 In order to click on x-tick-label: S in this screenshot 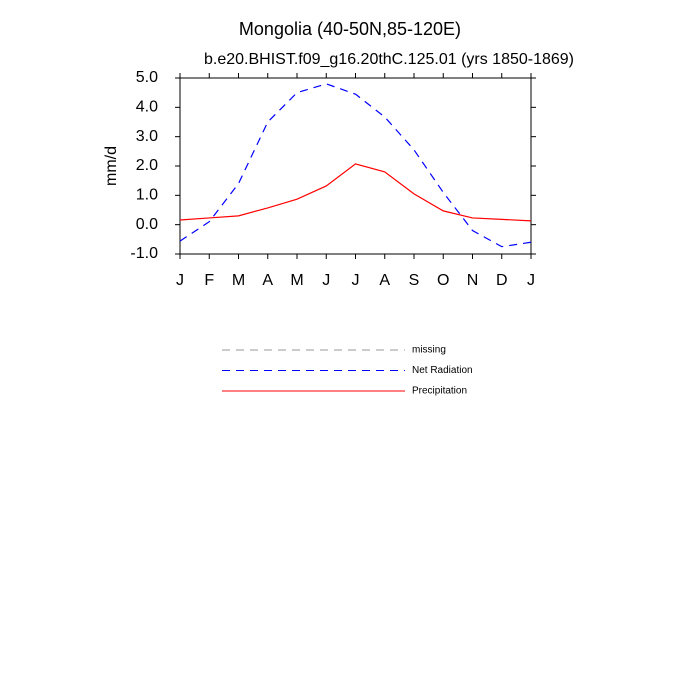, I will do `click(414, 280)`.